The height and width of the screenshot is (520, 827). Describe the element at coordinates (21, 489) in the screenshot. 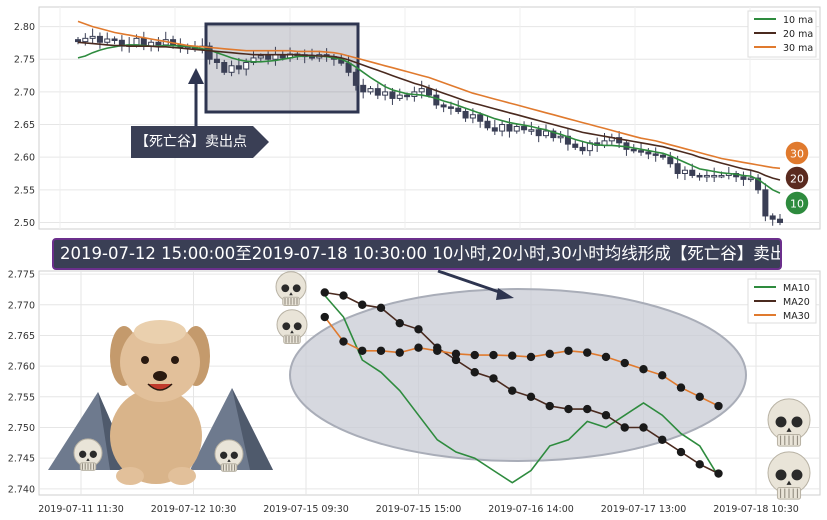

I see `bottom-y-tick-label: 2.740` at that location.